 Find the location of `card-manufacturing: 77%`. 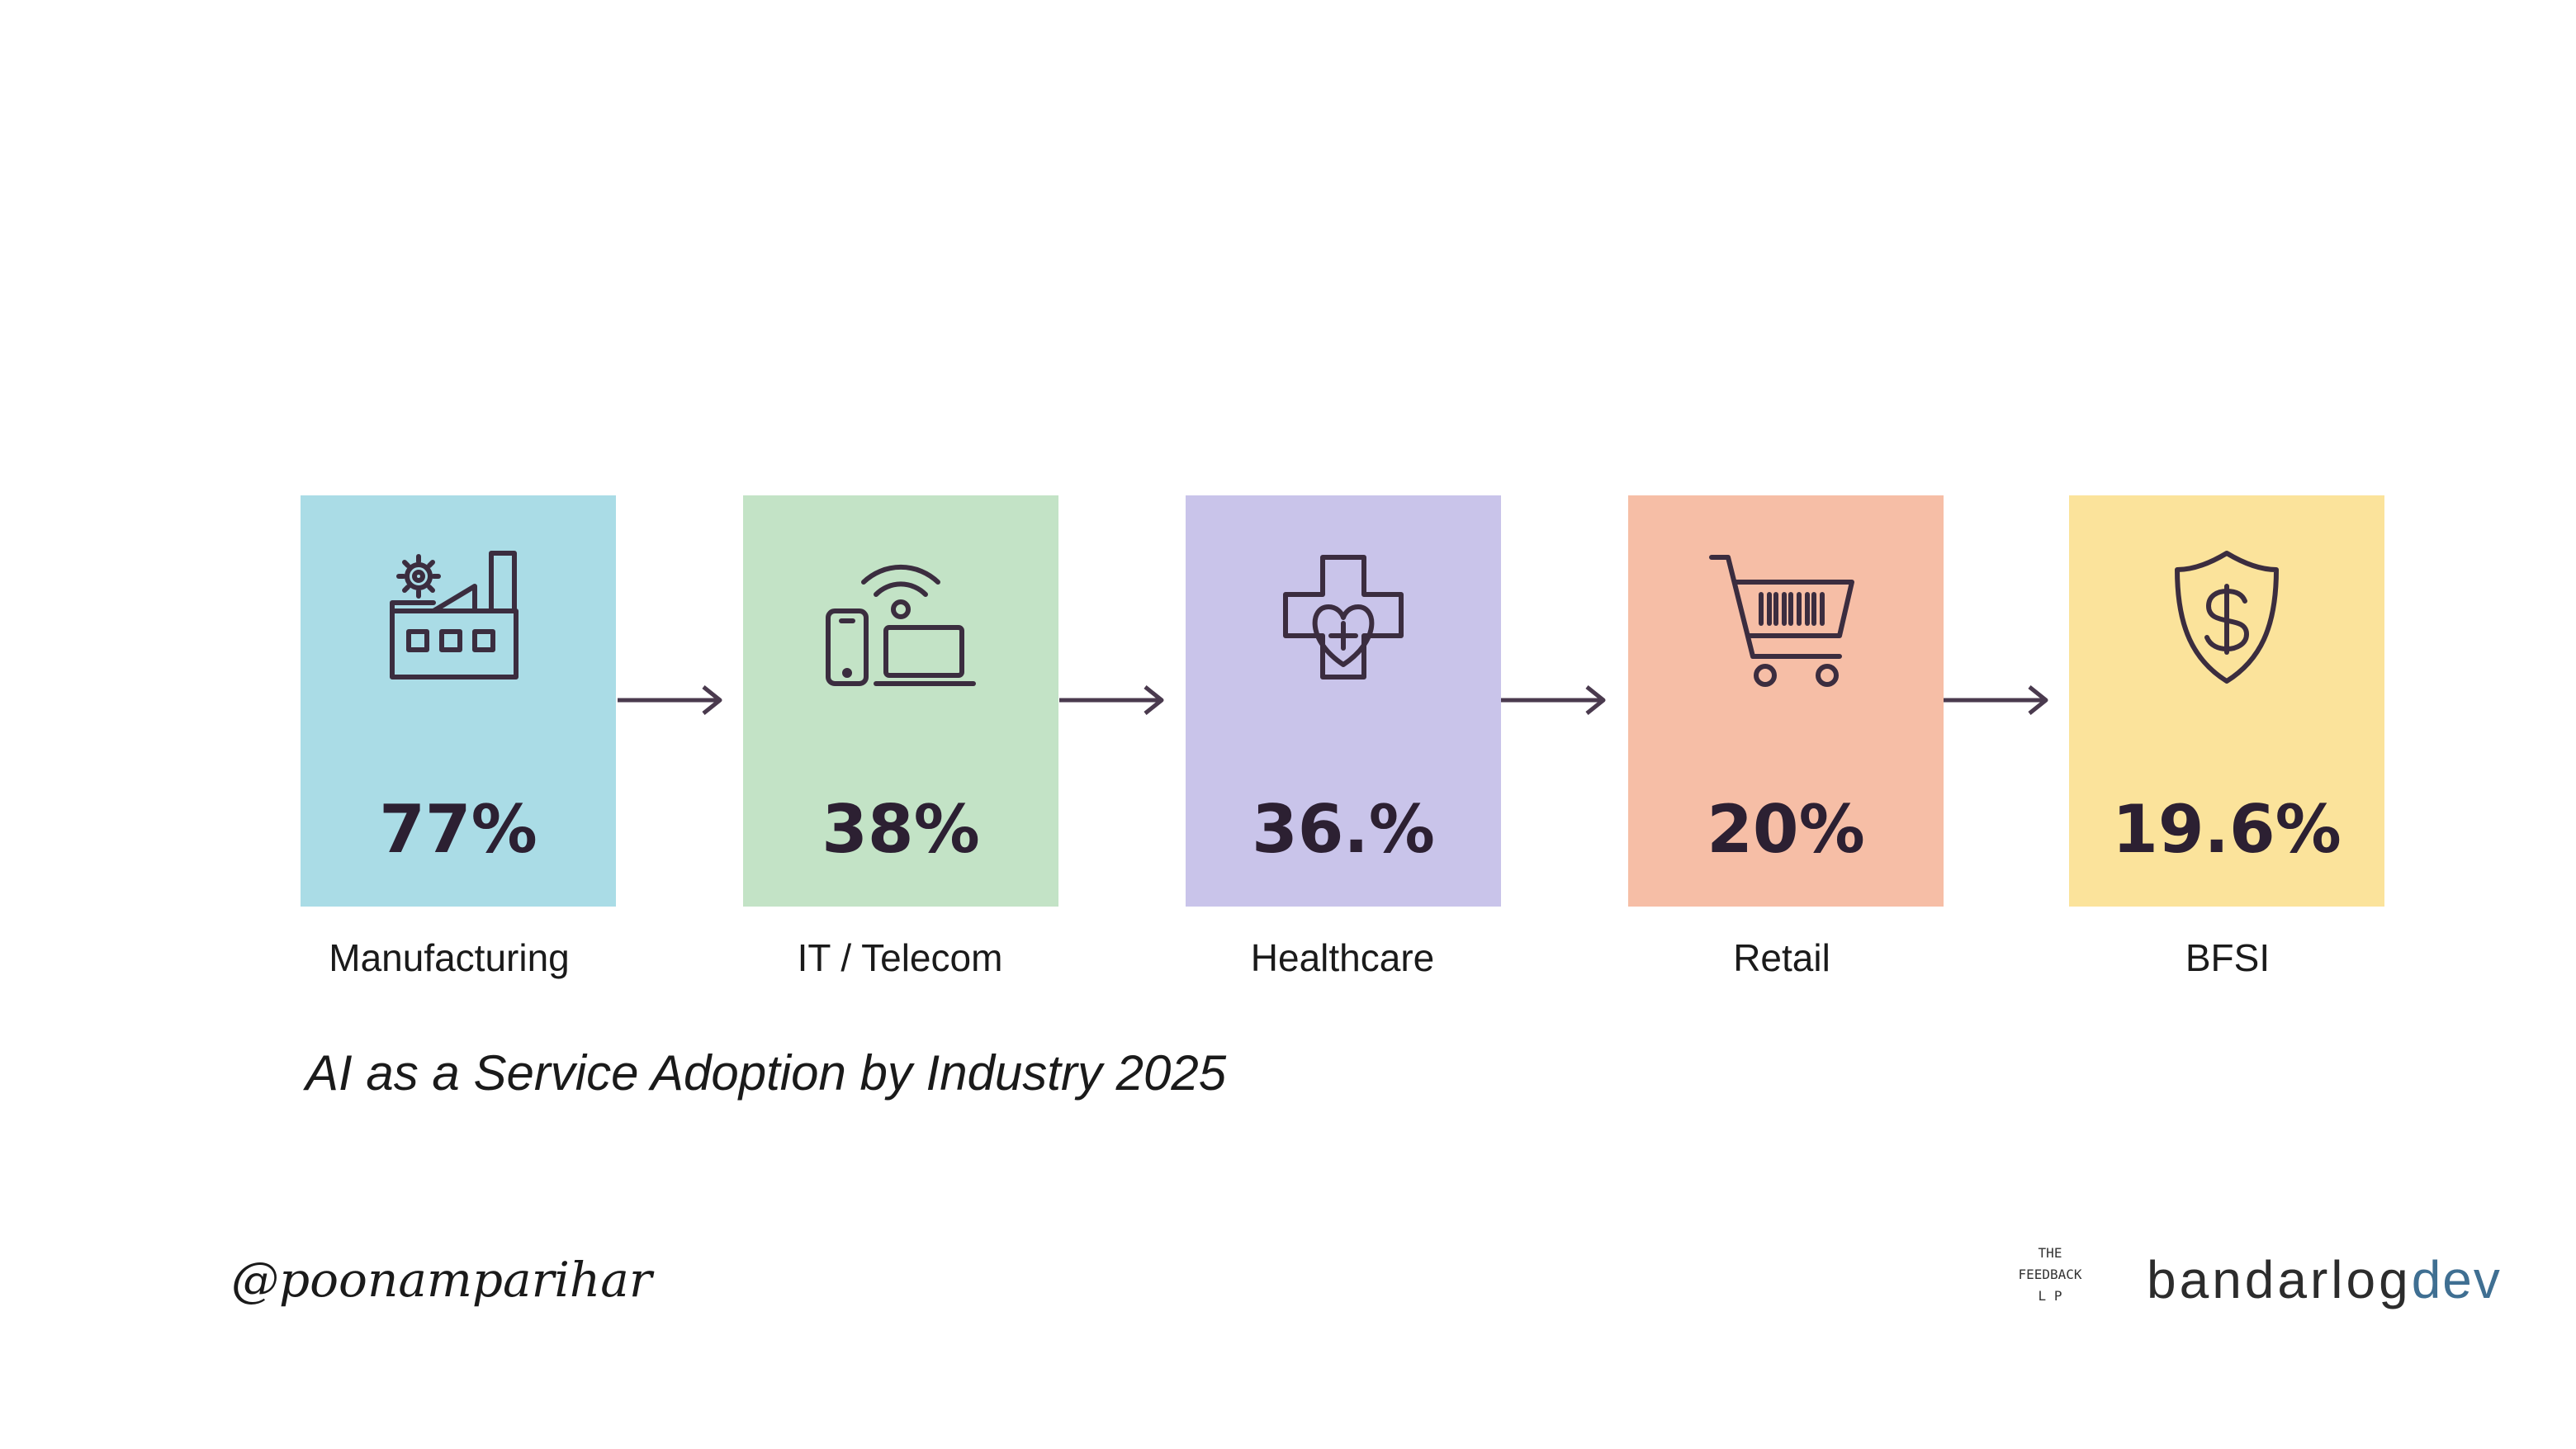

card-manufacturing: 77% is located at coordinates (458, 701).